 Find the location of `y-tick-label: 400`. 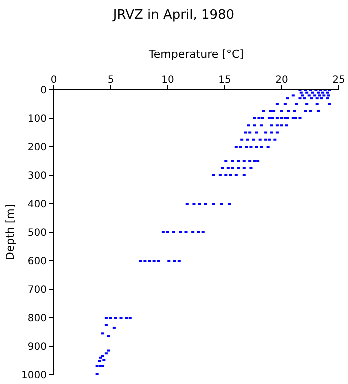

y-tick-label: 400 is located at coordinates (37, 205).